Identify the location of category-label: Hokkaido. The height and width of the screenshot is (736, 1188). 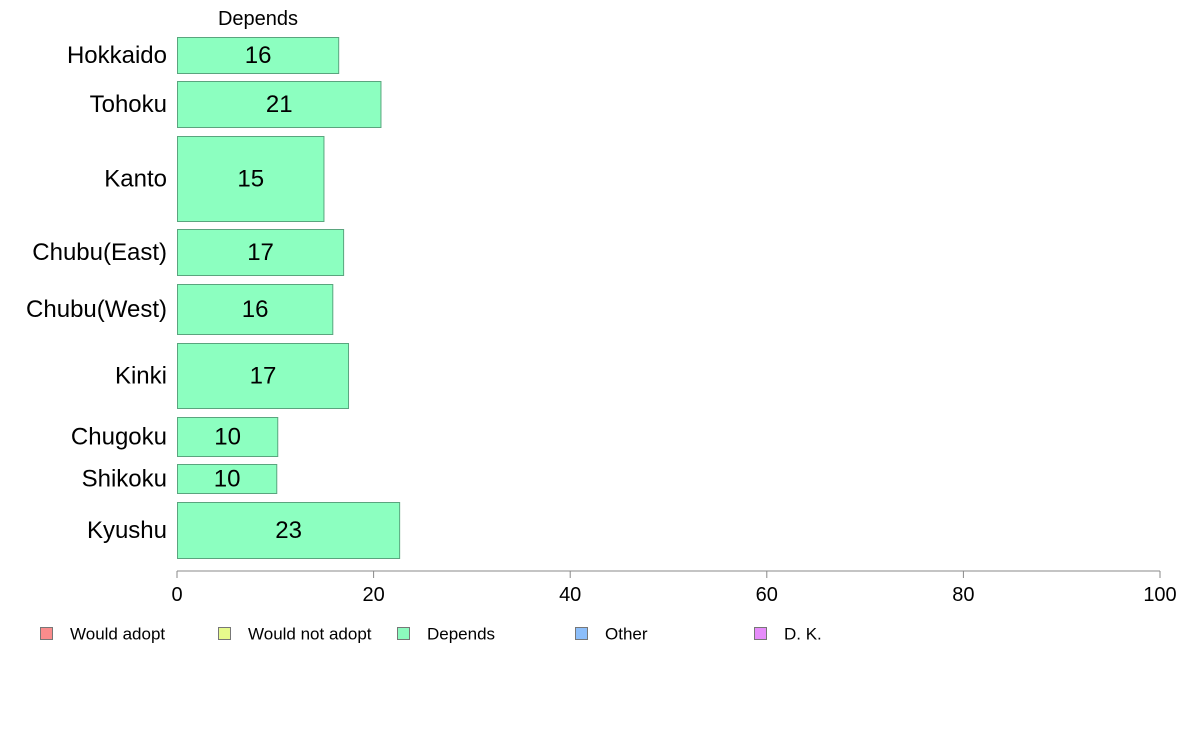
(117, 55).